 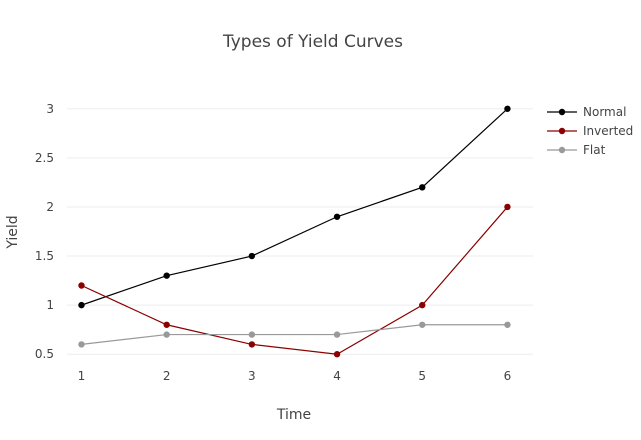 I want to click on legend-item-flat: Flat, so click(x=576, y=150).